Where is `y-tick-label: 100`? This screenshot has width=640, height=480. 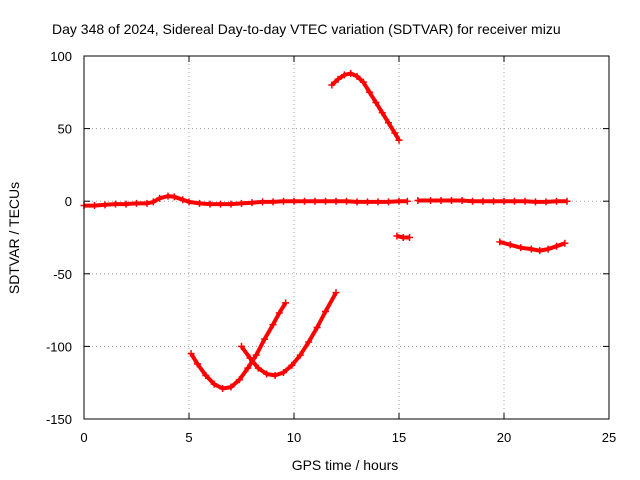
y-tick-label: 100 is located at coordinates (61, 56).